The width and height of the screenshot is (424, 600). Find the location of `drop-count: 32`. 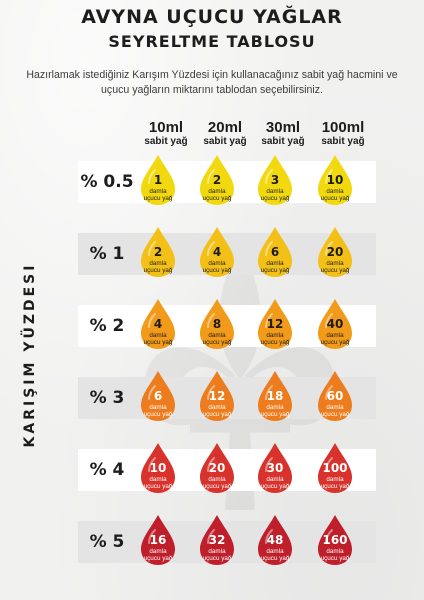

drop-count: 32 is located at coordinates (217, 540).